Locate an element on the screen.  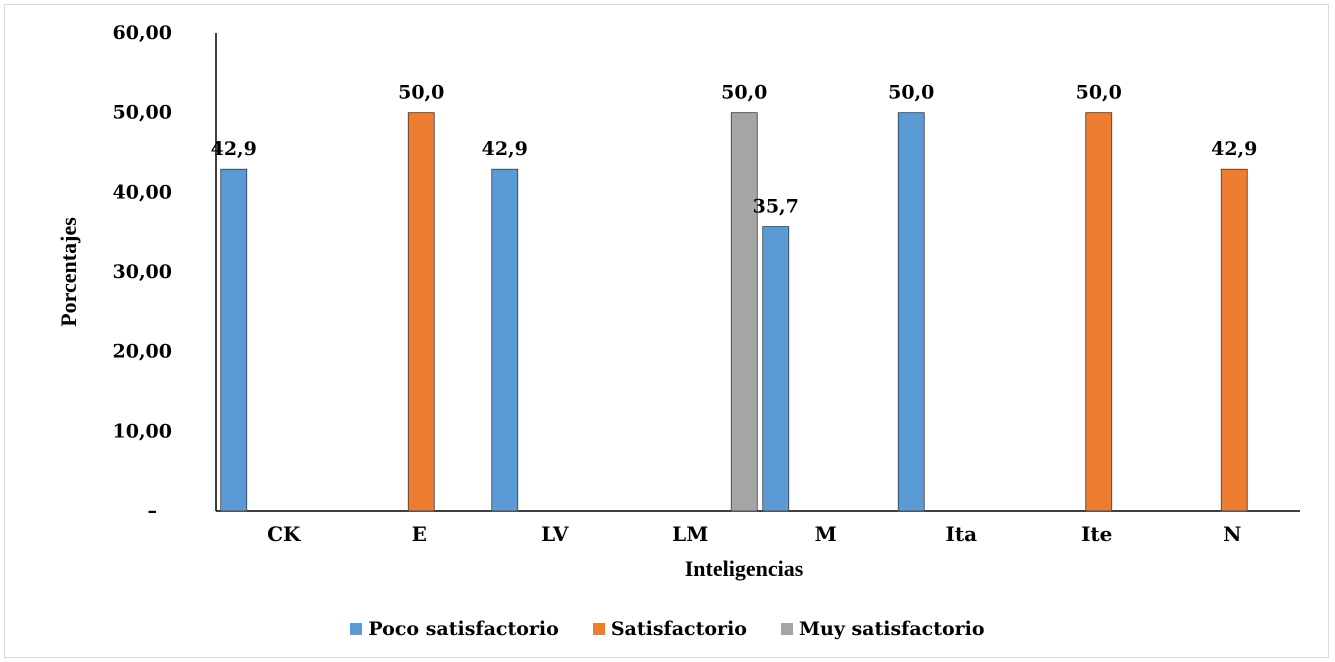
y-tick-label: 10,00 is located at coordinates (143, 431).